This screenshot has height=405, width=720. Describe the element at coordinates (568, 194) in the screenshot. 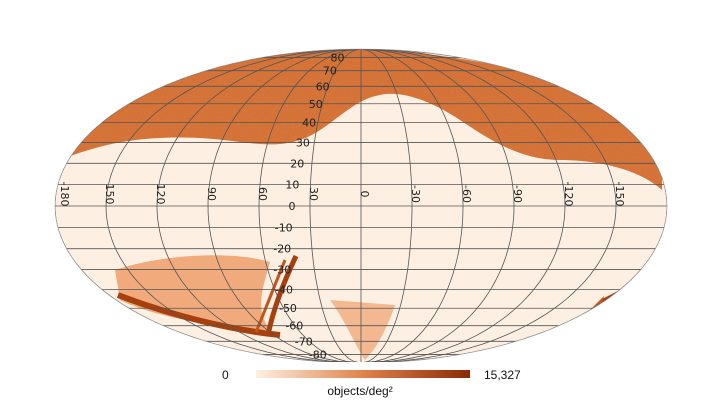

I see `longitude-label: -120` at that location.